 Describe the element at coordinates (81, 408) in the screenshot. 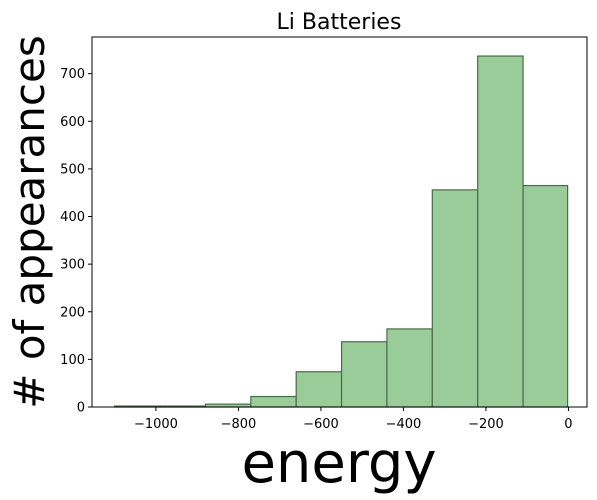

I see `y-tick-label: 0` at that location.